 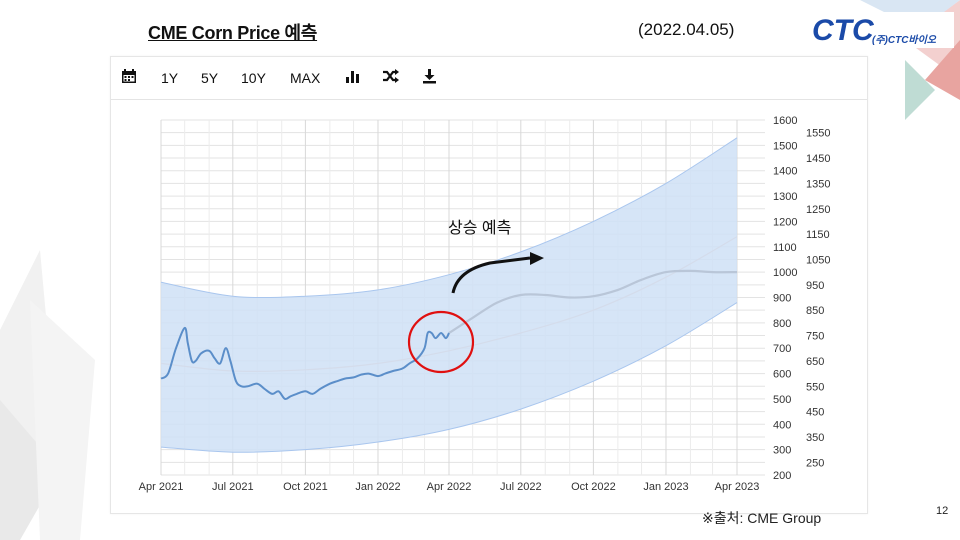 What do you see at coordinates (537, 258) in the screenshot?
I see `rise-arrow-head` at bounding box center [537, 258].